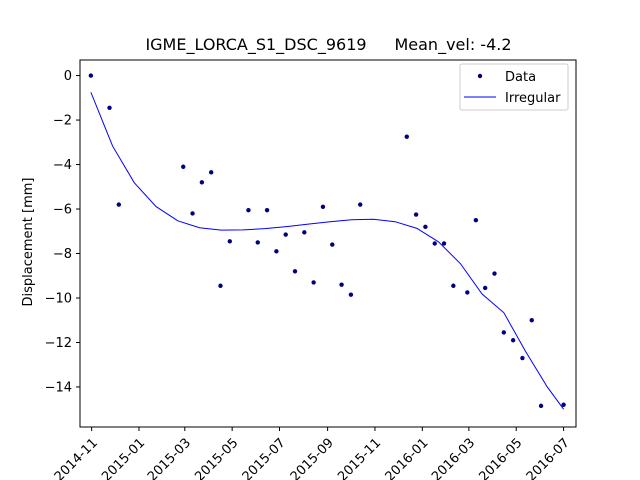 The width and height of the screenshot is (640, 480). Describe the element at coordinates (58, 387) in the screenshot. I see `y-tick-label: −14` at that location.